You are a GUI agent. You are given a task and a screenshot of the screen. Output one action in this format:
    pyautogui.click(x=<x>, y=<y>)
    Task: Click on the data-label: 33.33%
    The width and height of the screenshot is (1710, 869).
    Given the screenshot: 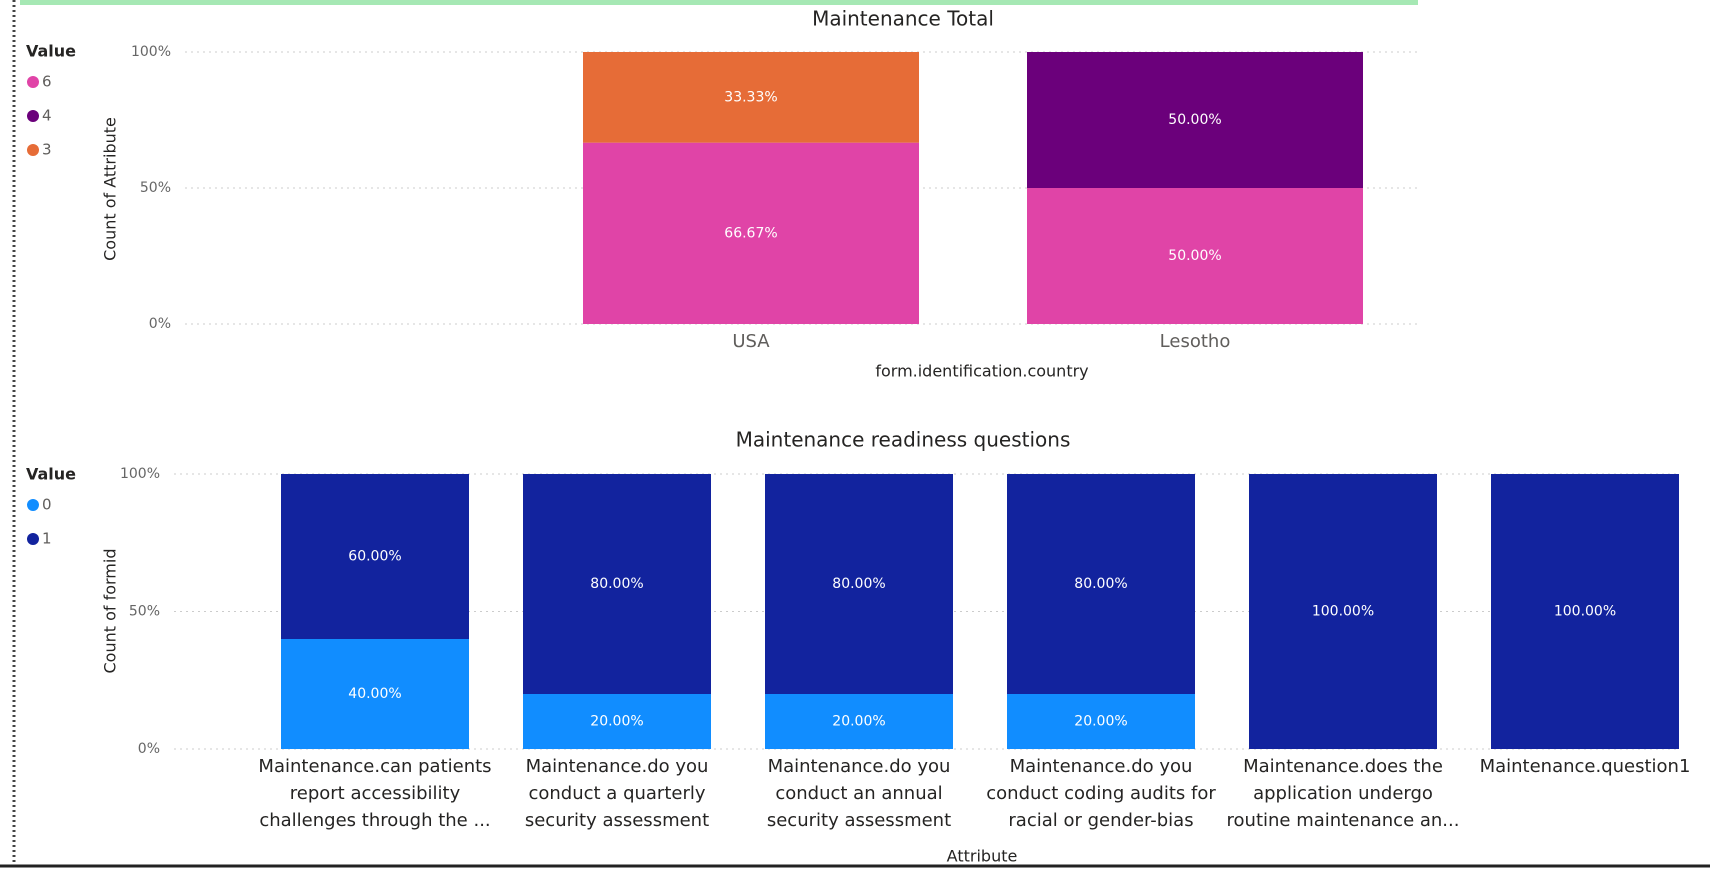 What is the action you would take?
    pyautogui.click(x=750, y=97)
    